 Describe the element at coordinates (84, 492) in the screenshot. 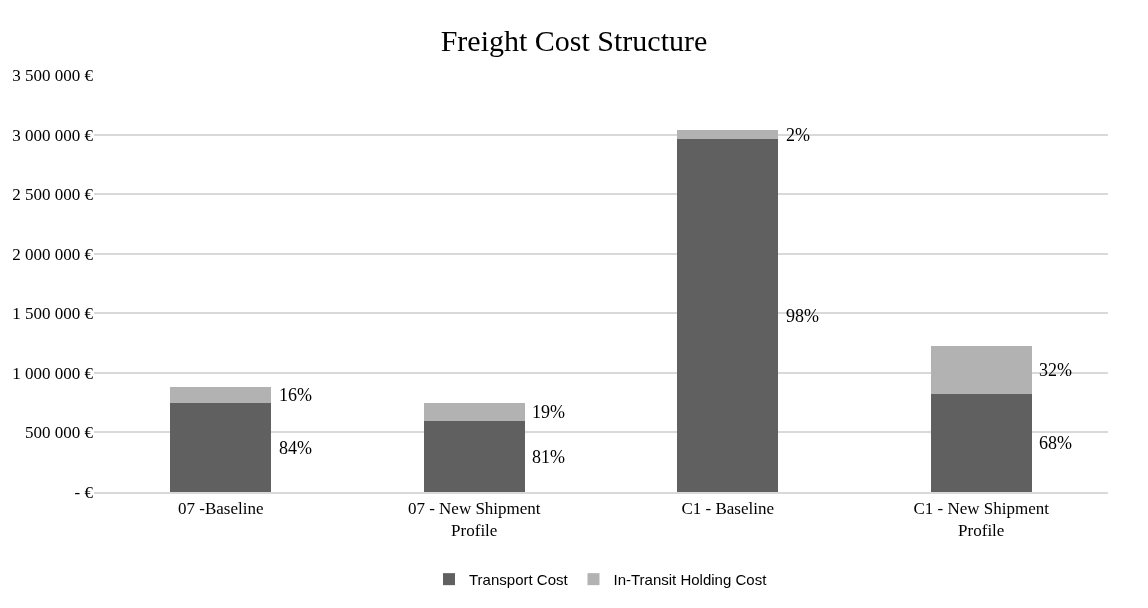

I see `y-tick-label: - €` at that location.